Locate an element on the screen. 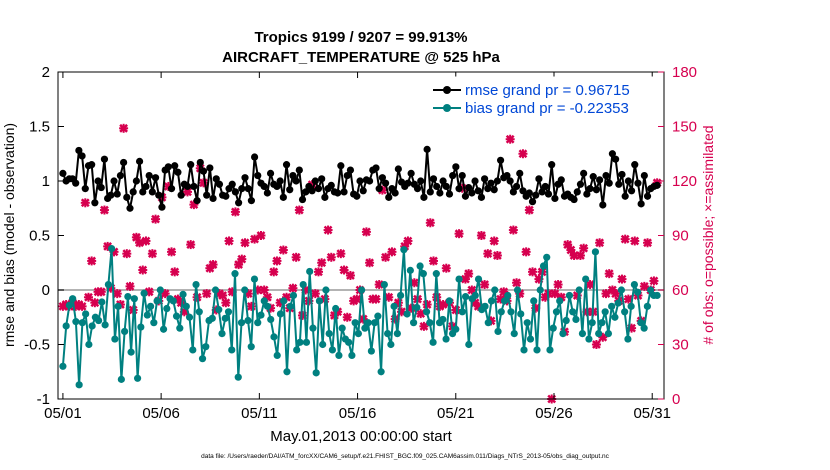  y-right-tick-label: 150 is located at coordinates (684, 127).